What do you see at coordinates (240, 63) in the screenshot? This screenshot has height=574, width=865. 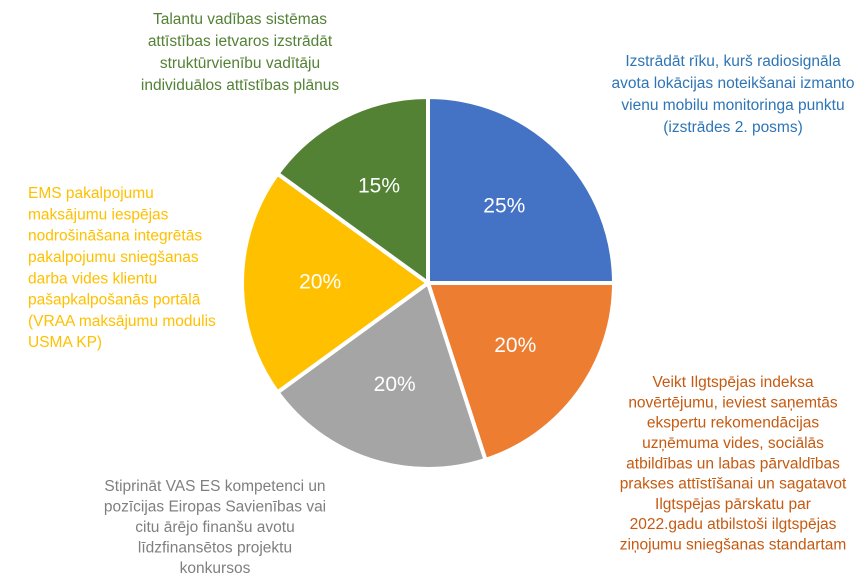 I see `slice-label: struktūrvienību vadītāju` at bounding box center [240, 63].